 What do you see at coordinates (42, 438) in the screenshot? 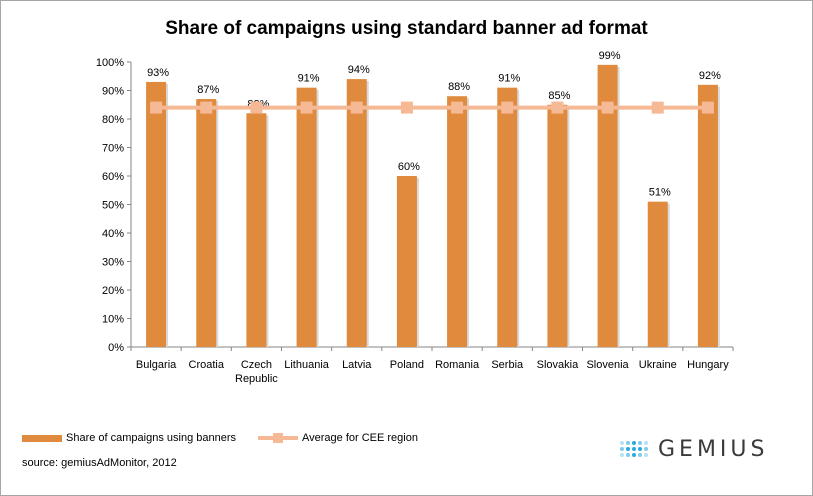
I see `legend-swatch-banners` at bounding box center [42, 438].